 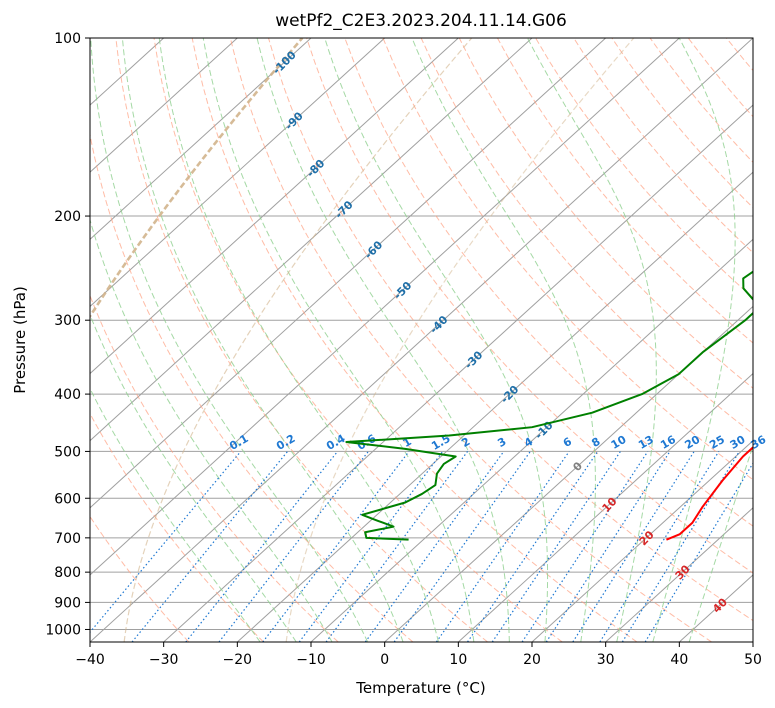 I want to click on x-axis-label: Temperature (°C), so click(x=420, y=688).